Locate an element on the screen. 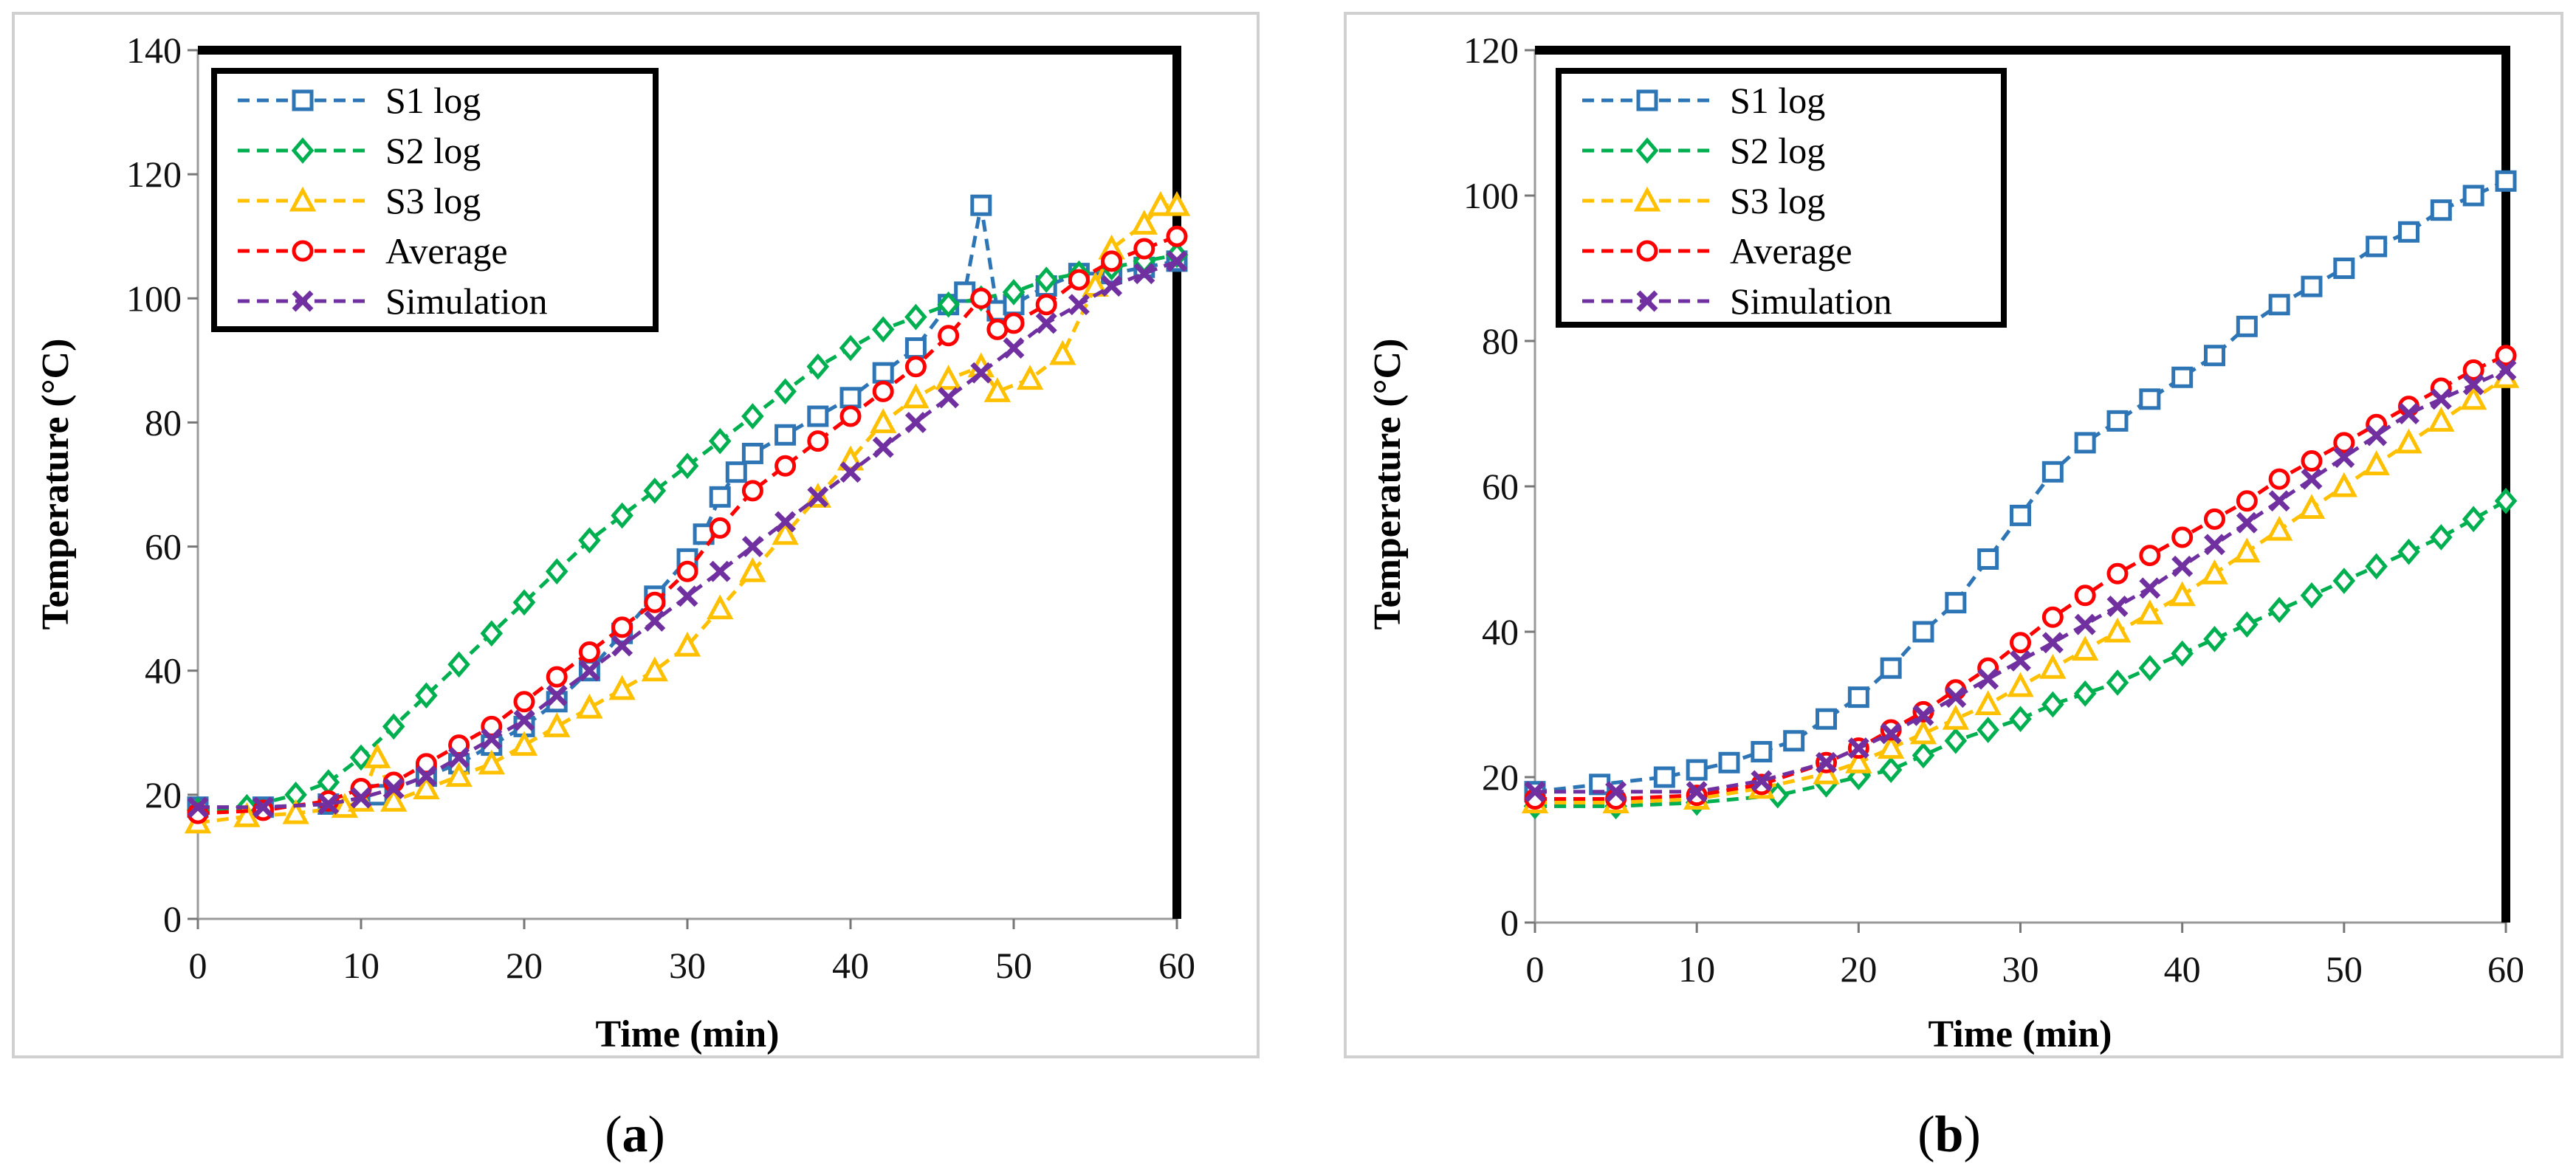 This screenshot has height=1172, width=2576. y-tick-label: 60 is located at coordinates (163, 547).